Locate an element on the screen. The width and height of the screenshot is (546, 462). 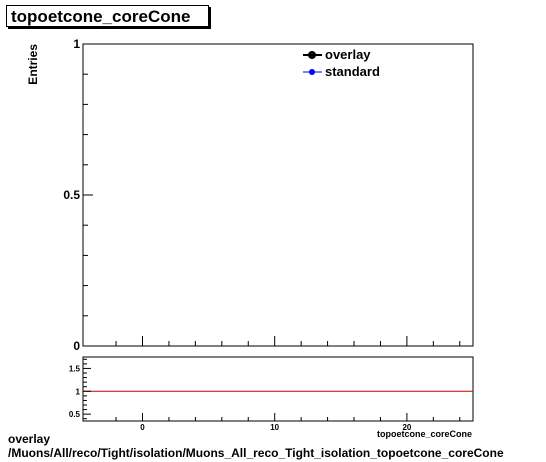
ratio-y-tick-label: 1.5 is located at coordinates (75, 368).